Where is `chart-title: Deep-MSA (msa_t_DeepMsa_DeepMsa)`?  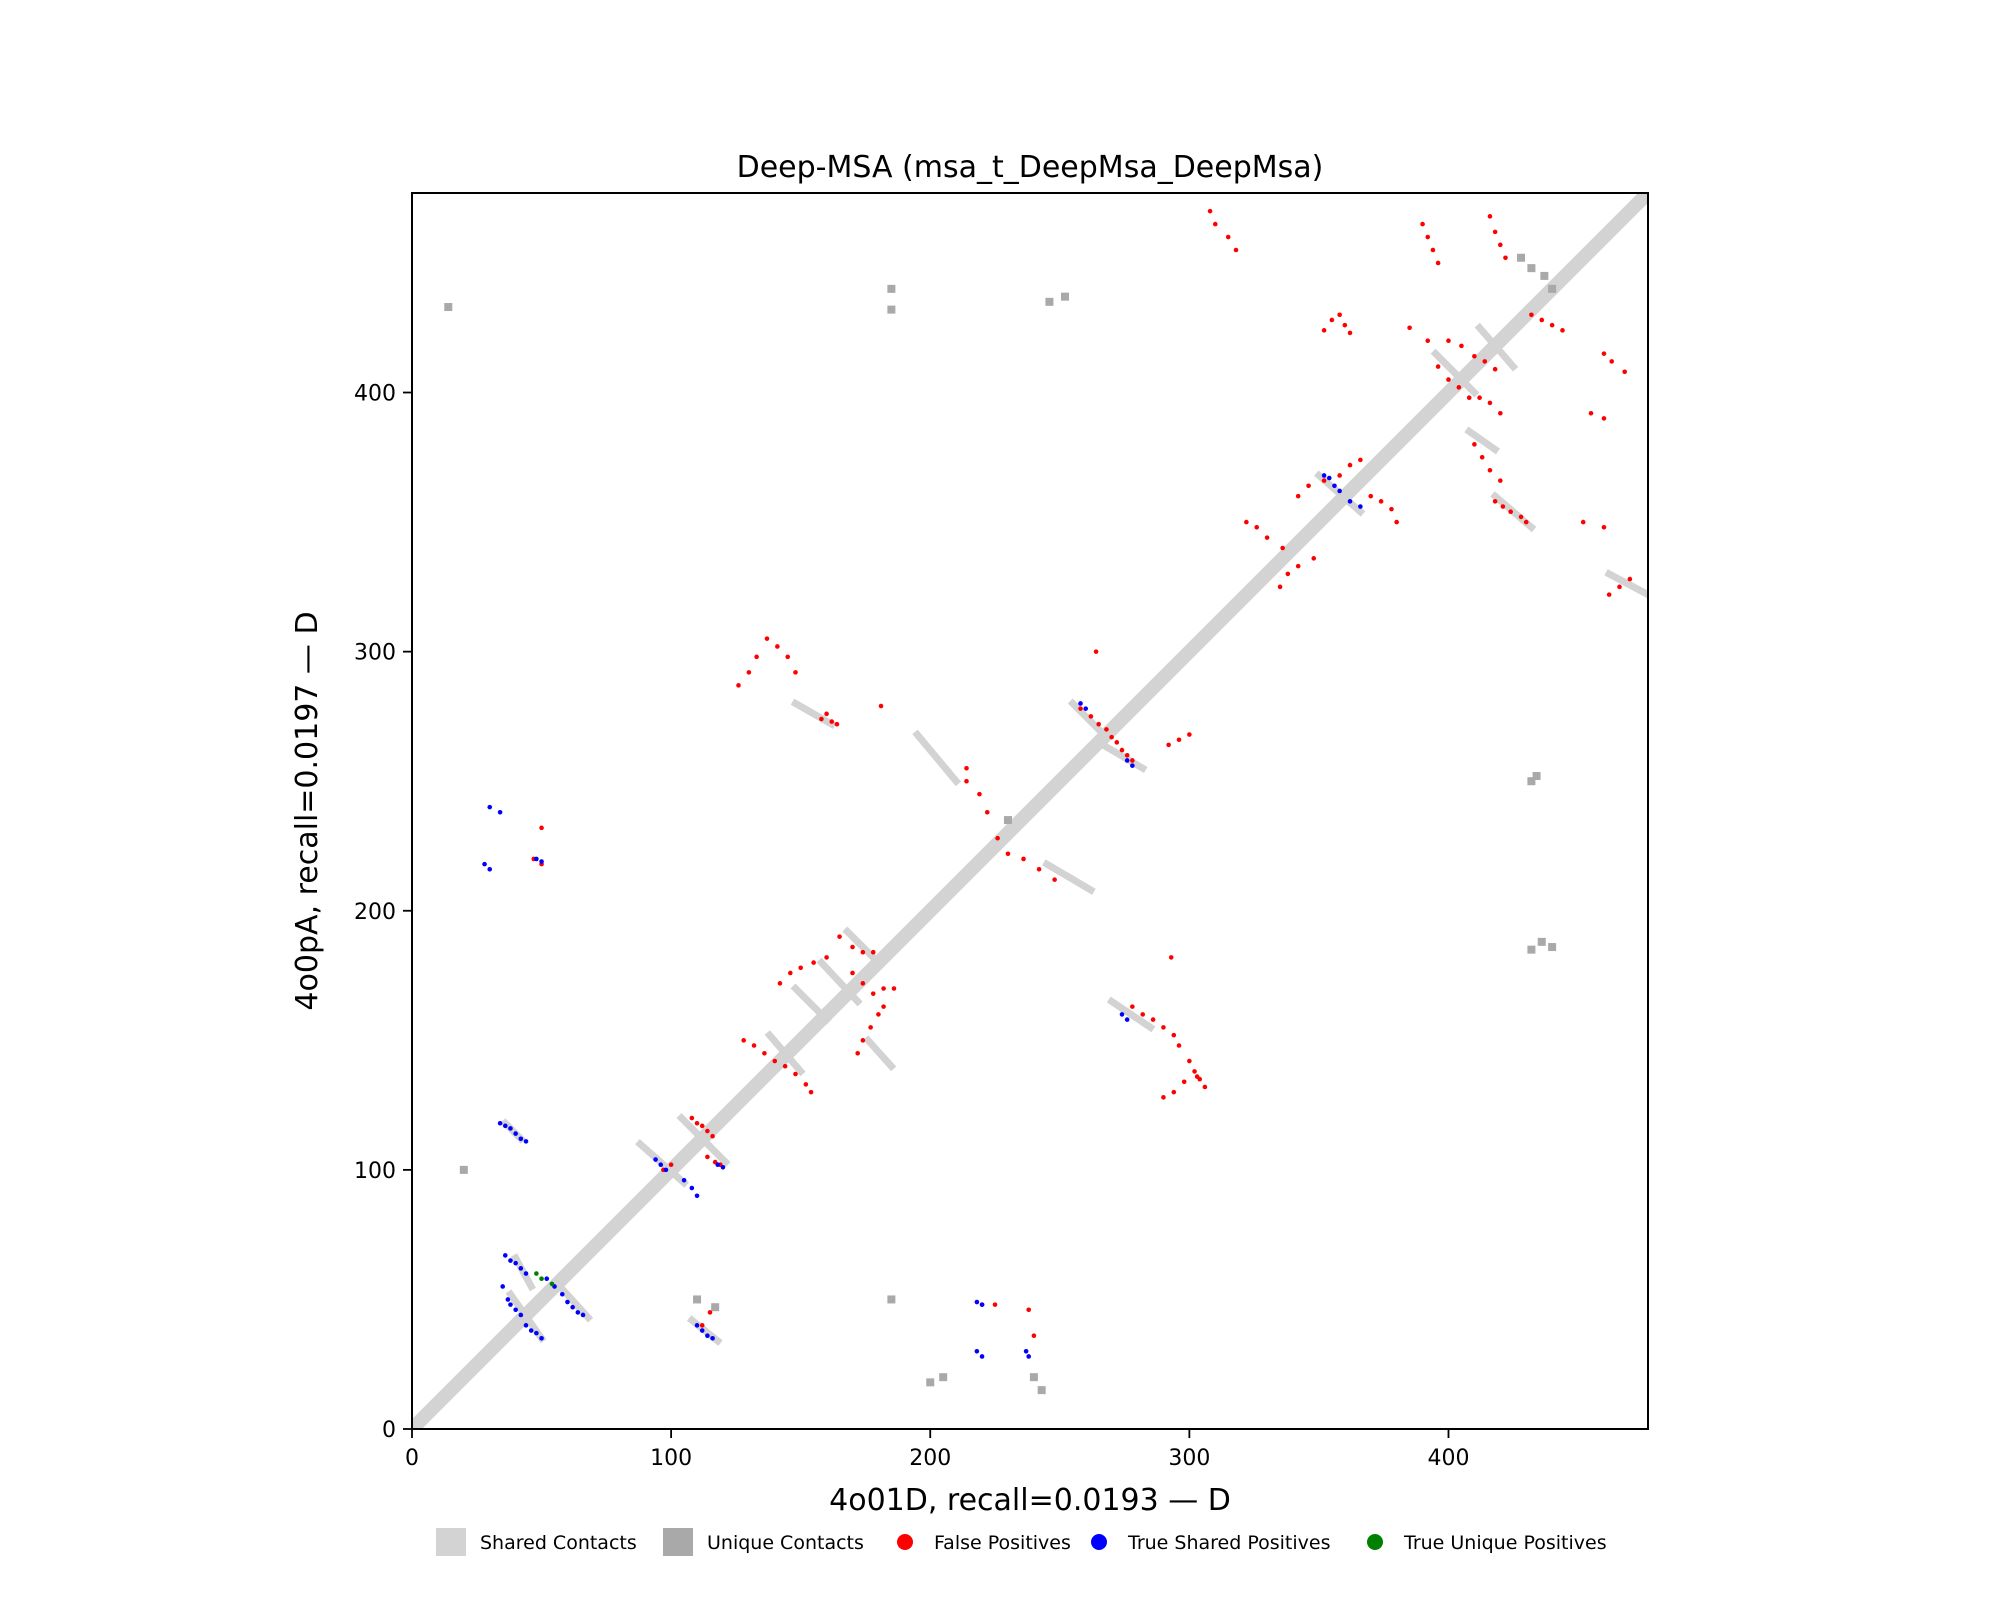 chart-title: Deep-MSA (msa_t_DeepMsa_DeepMsa) is located at coordinates (1030, 167).